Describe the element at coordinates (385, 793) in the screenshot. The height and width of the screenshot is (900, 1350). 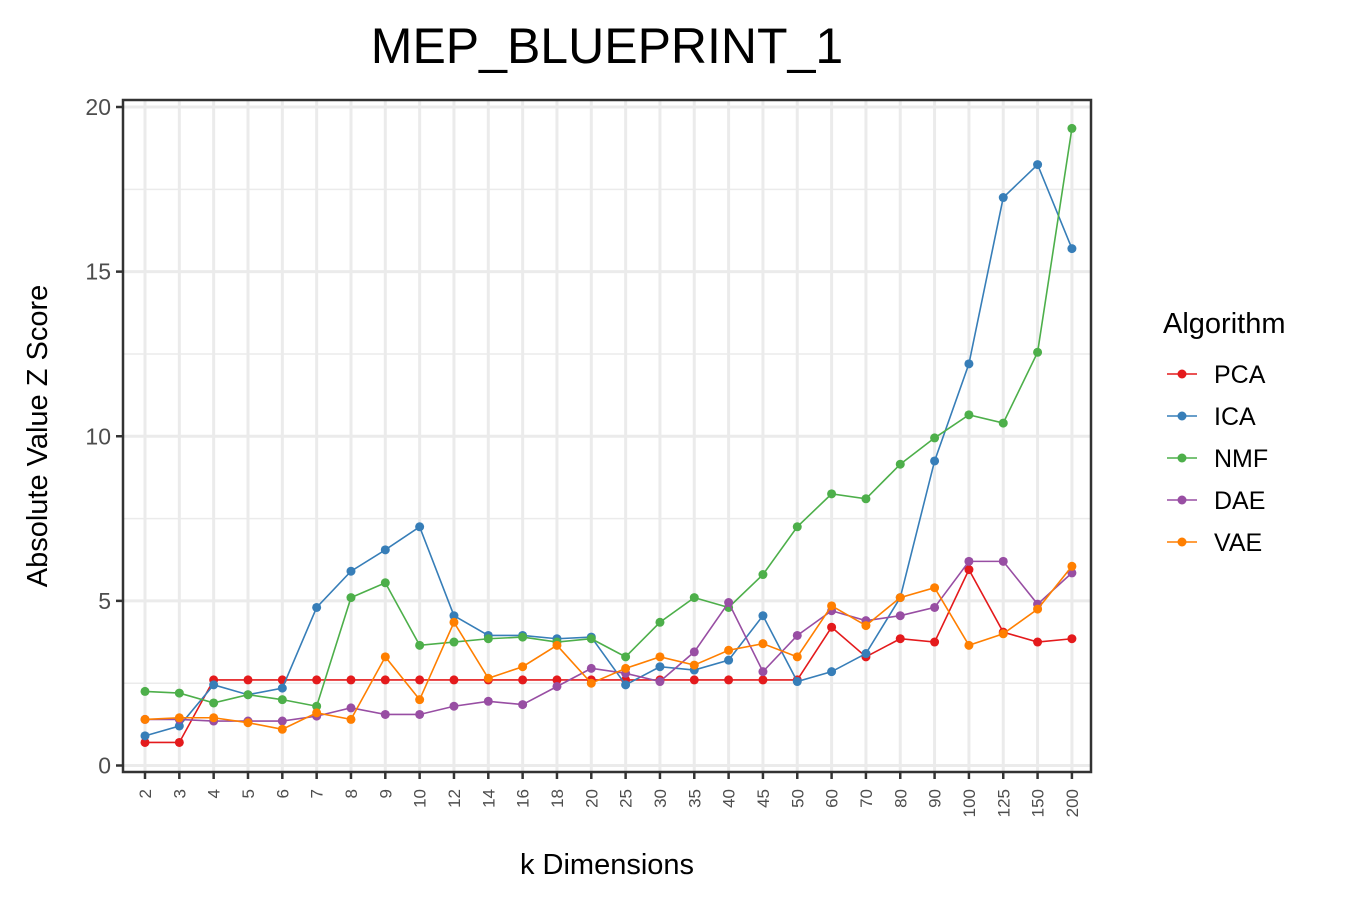
I see `x-tick-label: 9` at that location.